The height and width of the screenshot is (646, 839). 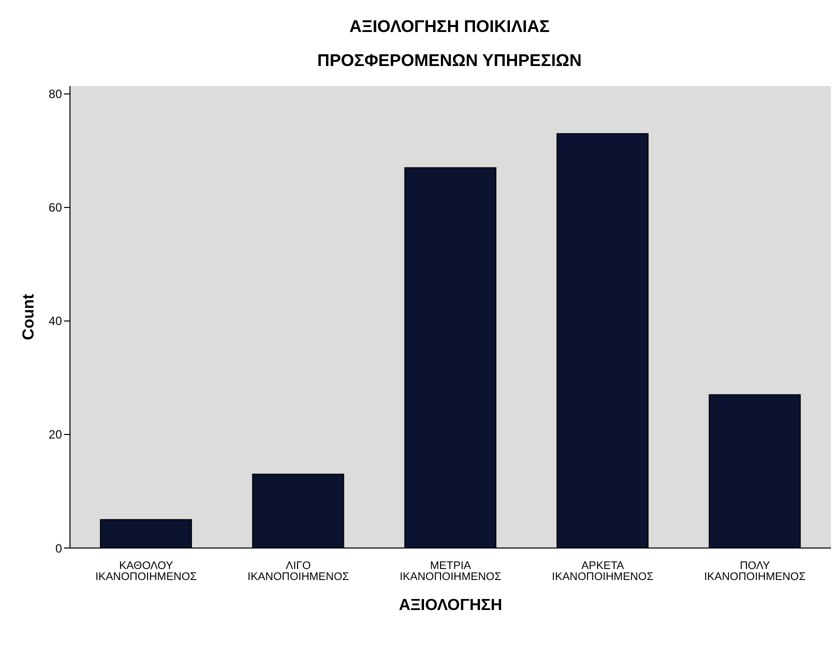 What do you see at coordinates (55, 94) in the screenshot?
I see `y-tick-label: 80` at bounding box center [55, 94].